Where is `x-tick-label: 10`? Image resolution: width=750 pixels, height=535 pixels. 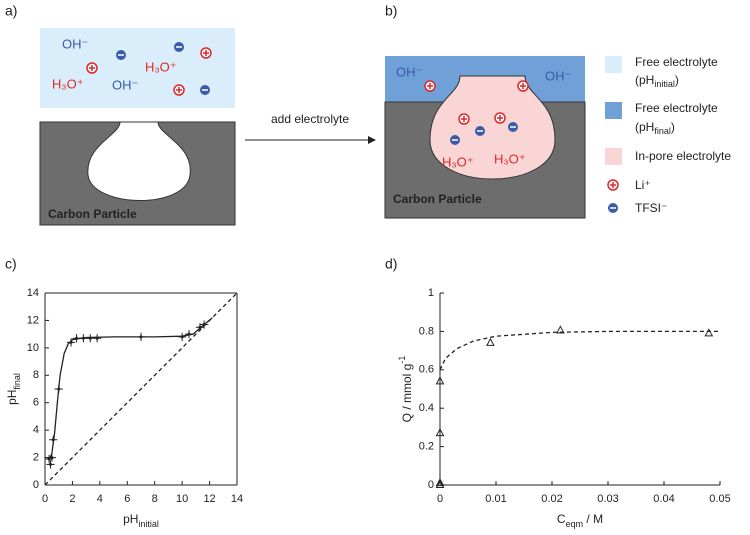 x-tick-label: 10 is located at coordinates (182, 499).